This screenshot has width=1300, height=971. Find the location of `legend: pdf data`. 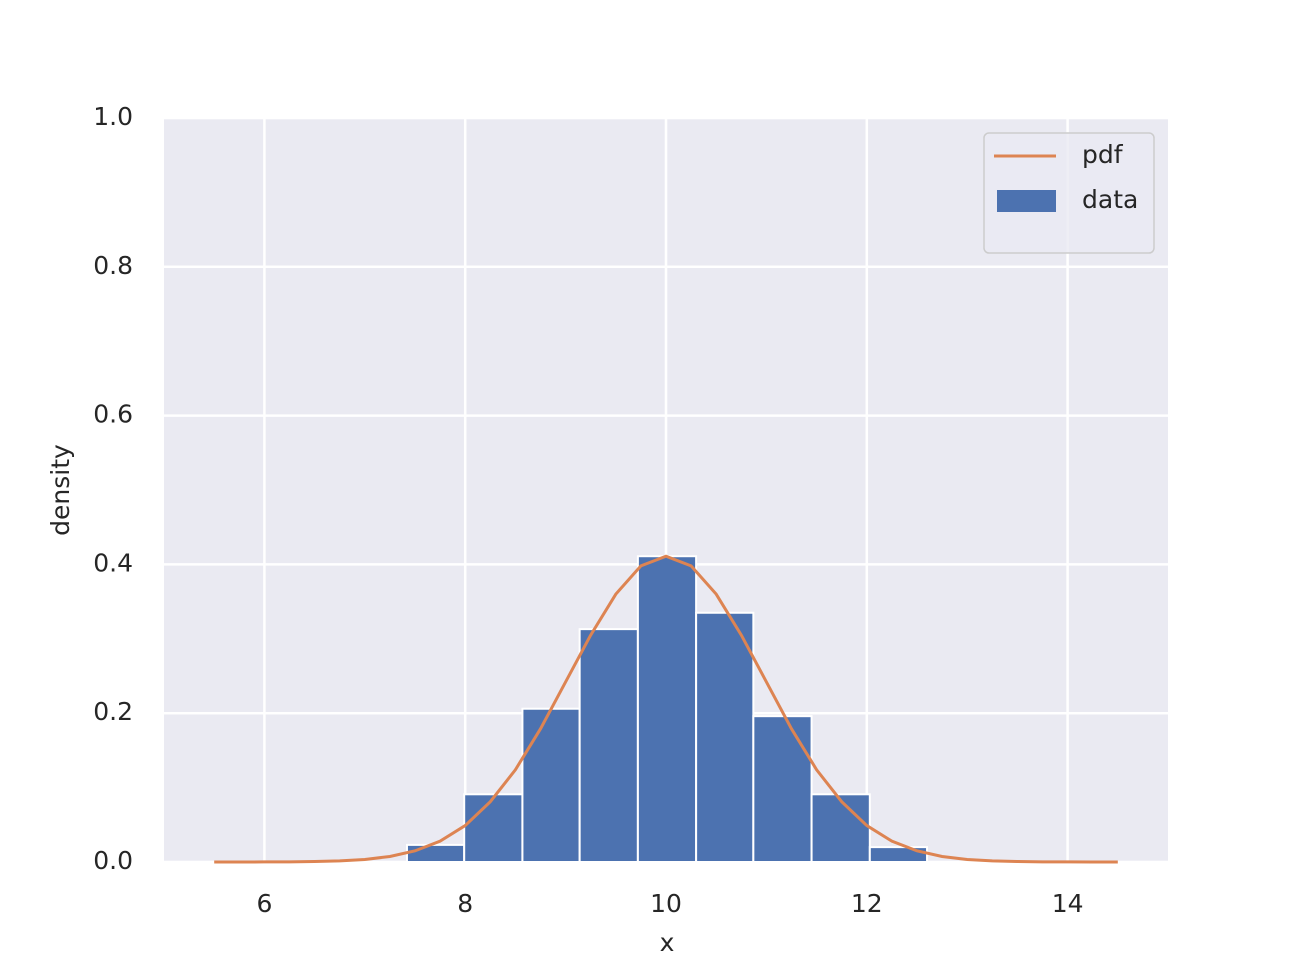

legend: pdf data is located at coordinates (1069, 193).